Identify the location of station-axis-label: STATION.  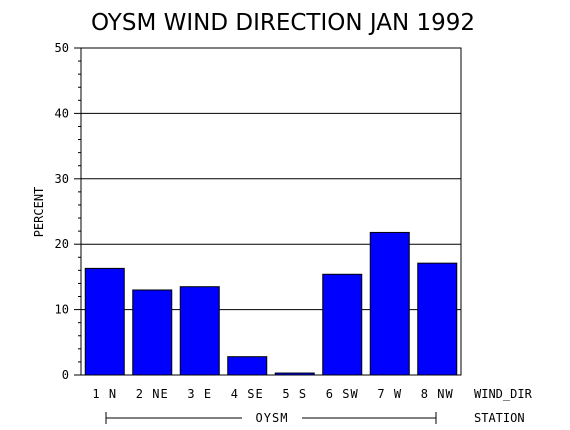
(499, 418).